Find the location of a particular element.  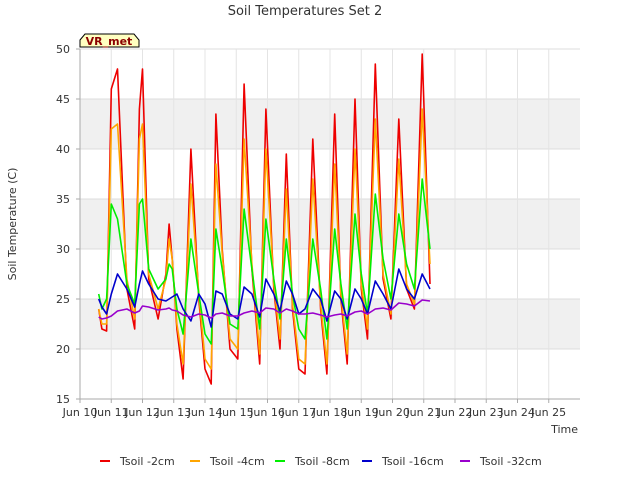

x-tick-label: Jun 24 is located at coordinates (517, 412).